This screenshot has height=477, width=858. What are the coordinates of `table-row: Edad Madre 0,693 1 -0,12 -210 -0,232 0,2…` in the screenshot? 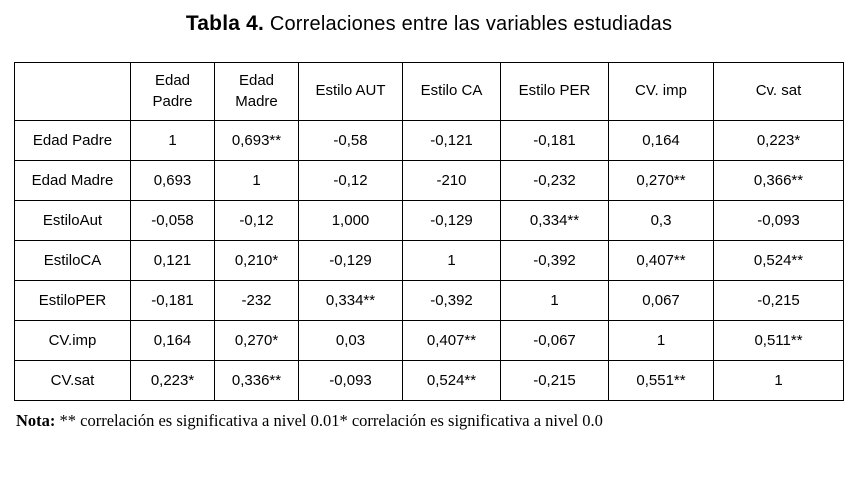 It's located at (429, 180).